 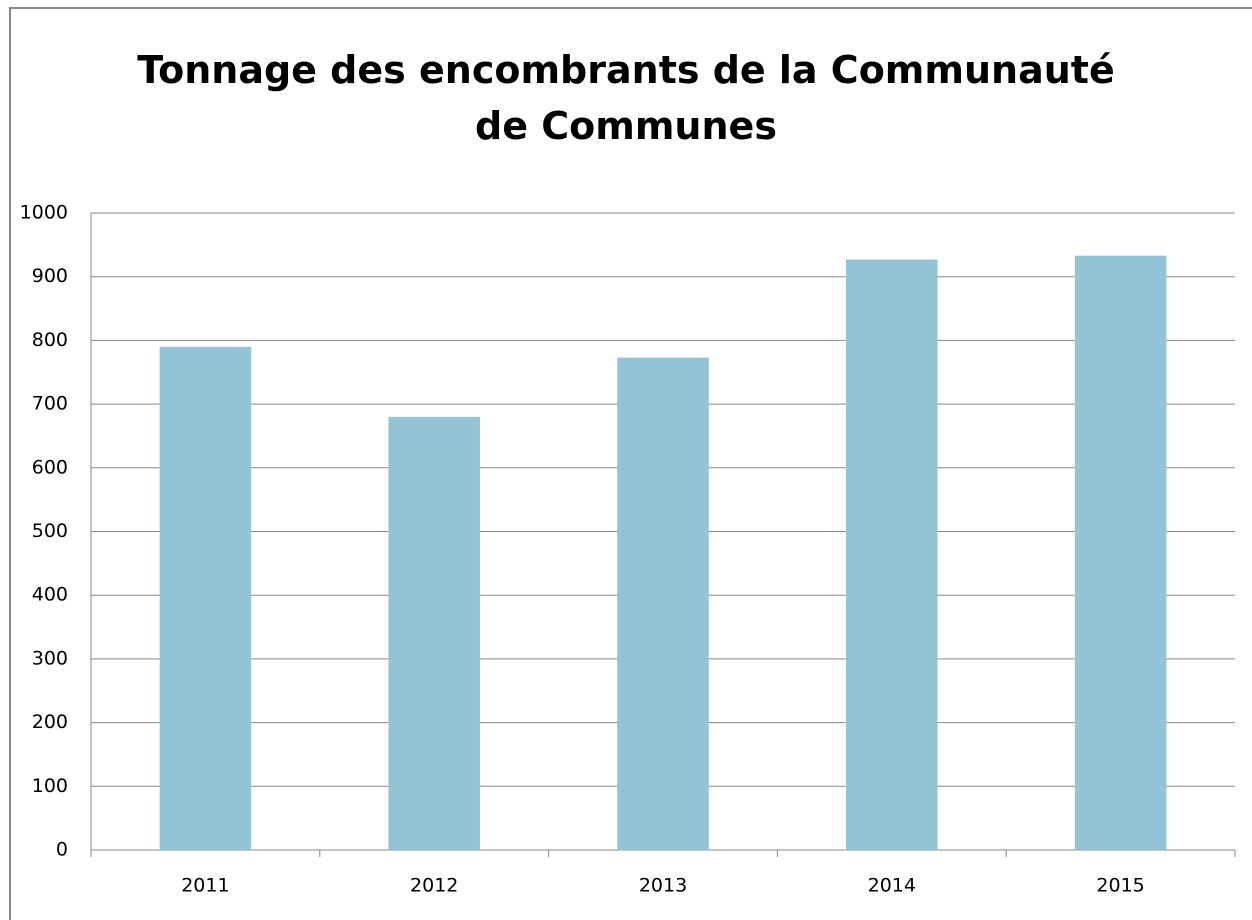 I want to click on x-tick-label: 2012, so click(x=434, y=886).